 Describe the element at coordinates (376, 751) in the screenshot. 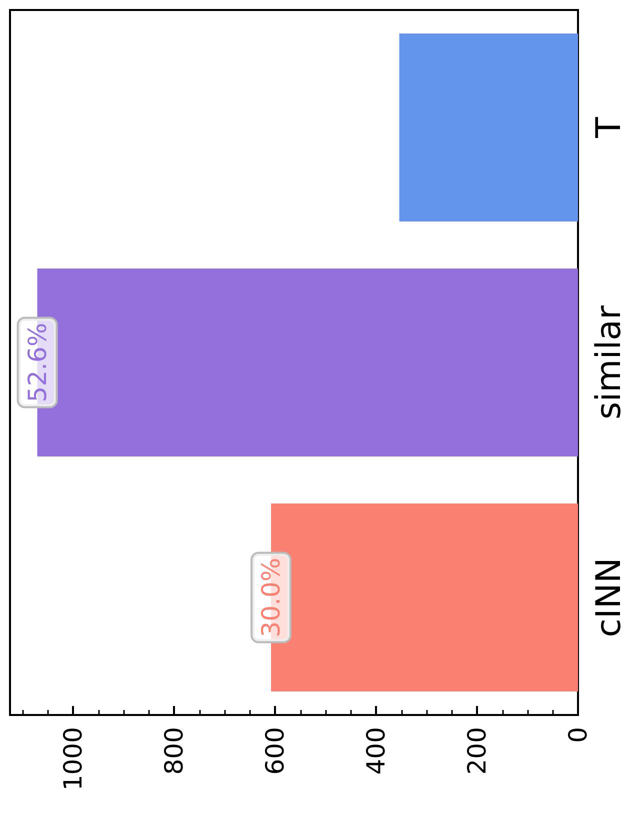

I see `x-tick-label: 400` at that location.